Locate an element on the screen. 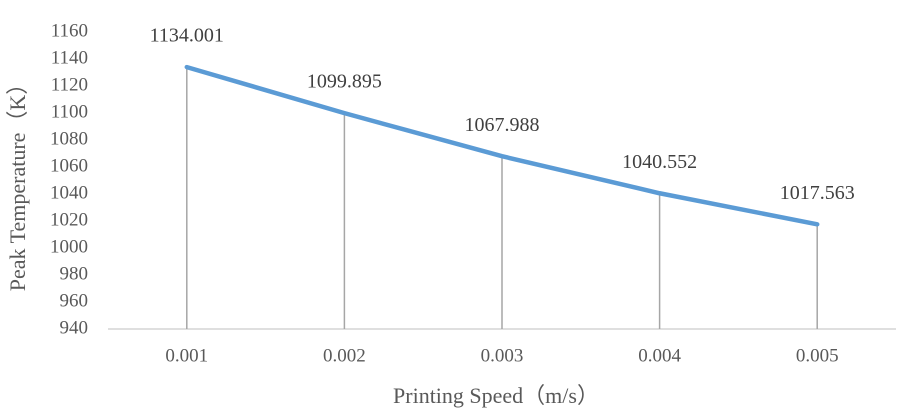 The height and width of the screenshot is (420, 918). data-label: 1067.988 is located at coordinates (502, 125).